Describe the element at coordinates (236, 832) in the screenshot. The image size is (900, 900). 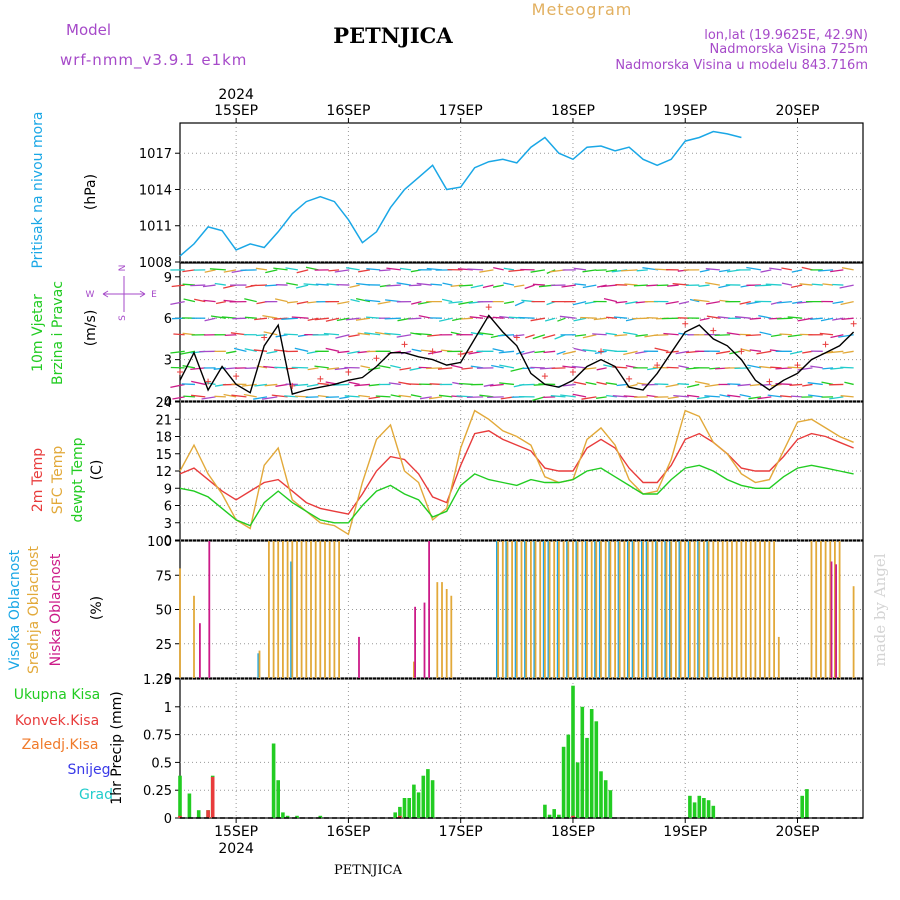
I see `x-tick-label: 15SEP` at that location.